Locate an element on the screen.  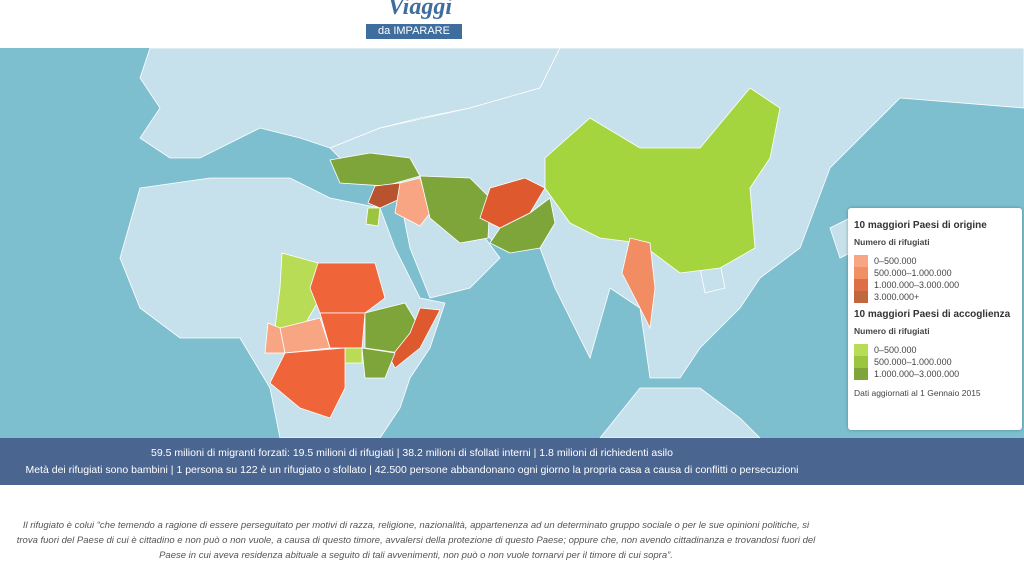
legend-note: Dati aggiornati al 1 Gennaio 2015 is located at coordinates (917, 393).